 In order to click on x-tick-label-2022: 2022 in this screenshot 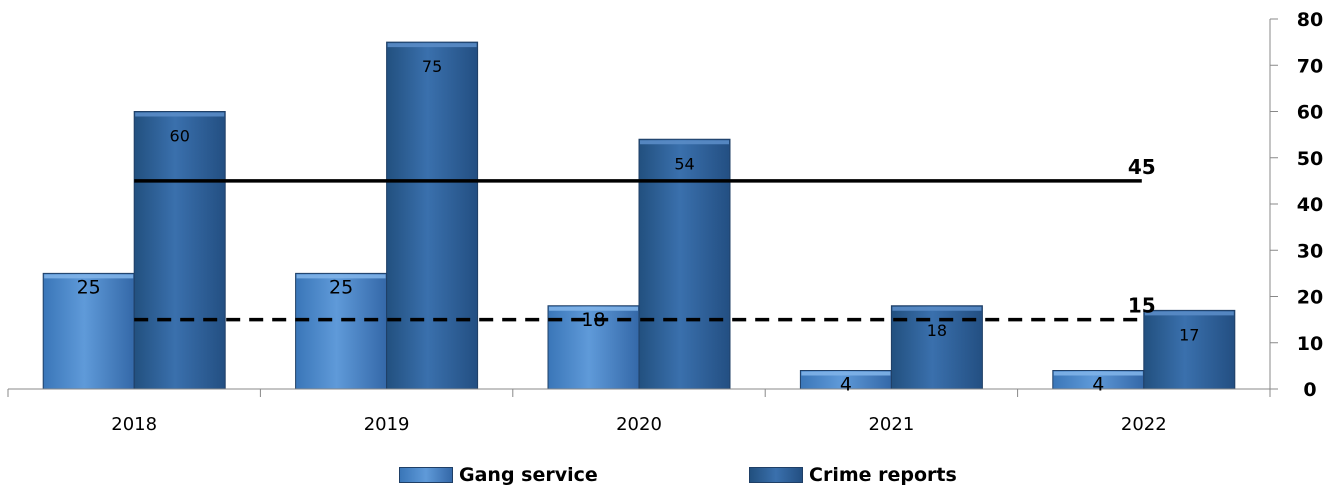, I will do `click(1144, 424)`.